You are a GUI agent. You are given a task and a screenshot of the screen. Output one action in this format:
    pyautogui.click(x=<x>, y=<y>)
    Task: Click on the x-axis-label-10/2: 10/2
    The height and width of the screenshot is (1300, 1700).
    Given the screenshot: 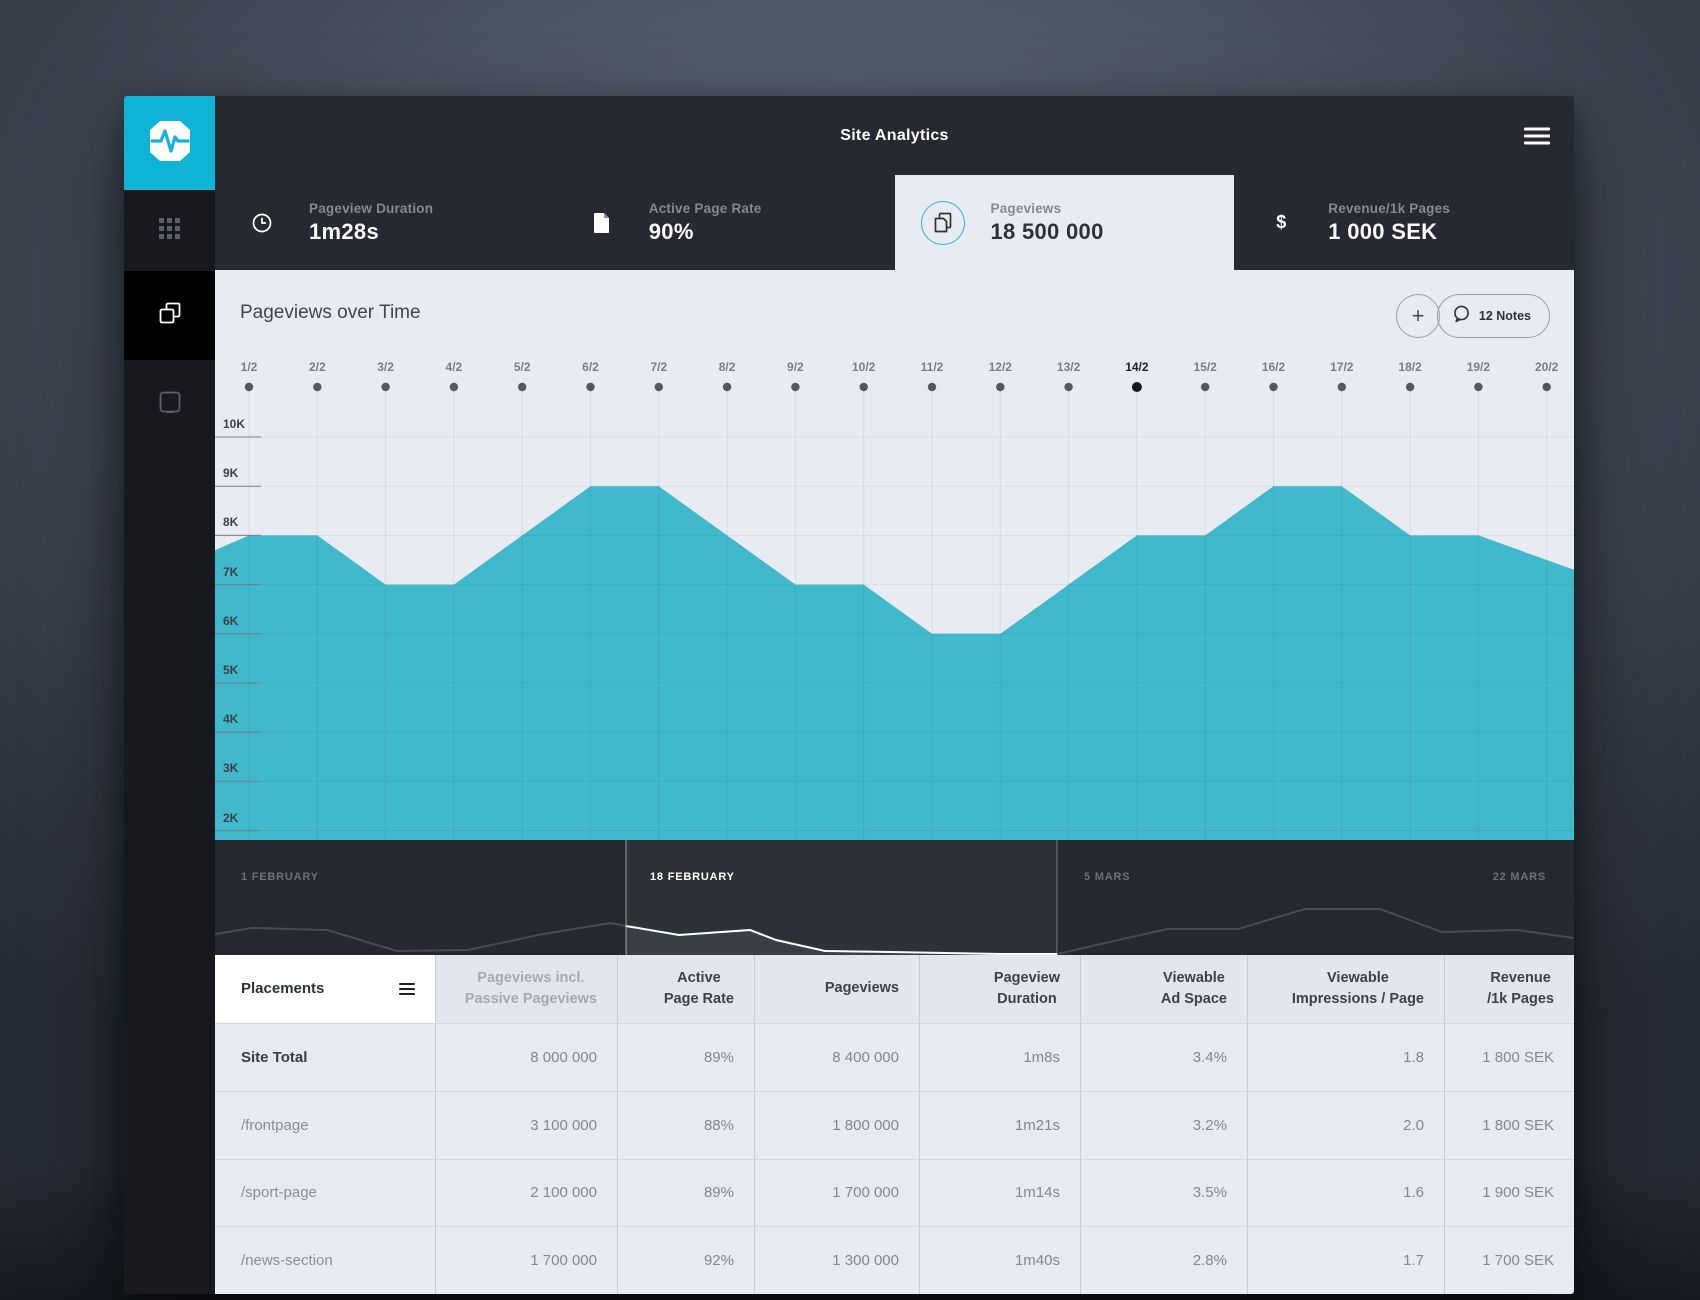 What is the action you would take?
    pyautogui.click(x=864, y=367)
    